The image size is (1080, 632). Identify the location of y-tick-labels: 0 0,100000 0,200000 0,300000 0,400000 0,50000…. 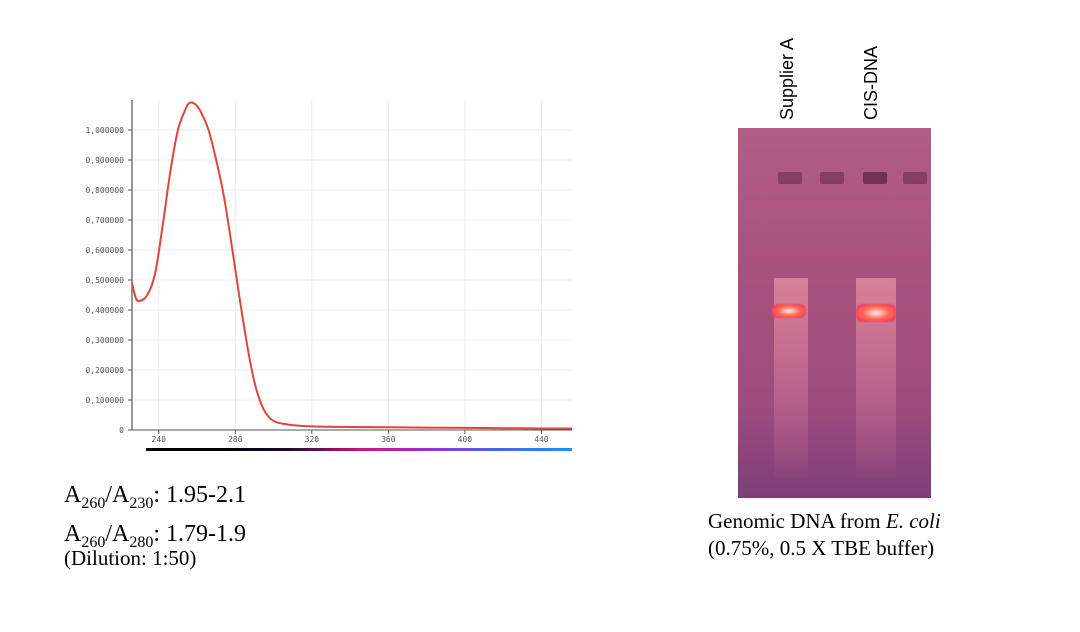
(104, 280).